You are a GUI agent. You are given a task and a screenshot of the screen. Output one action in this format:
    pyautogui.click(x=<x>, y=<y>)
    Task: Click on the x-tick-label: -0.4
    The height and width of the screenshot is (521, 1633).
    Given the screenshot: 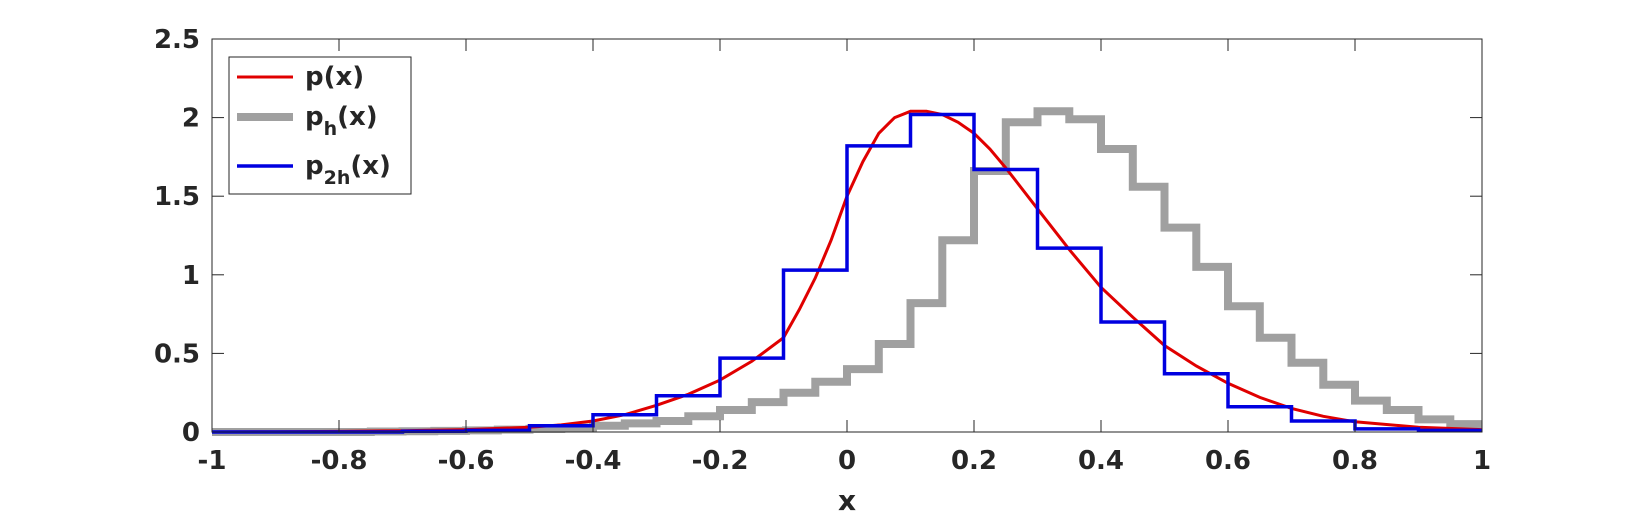 What is the action you would take?
    pyautogui.click(x=593, y=461)
    